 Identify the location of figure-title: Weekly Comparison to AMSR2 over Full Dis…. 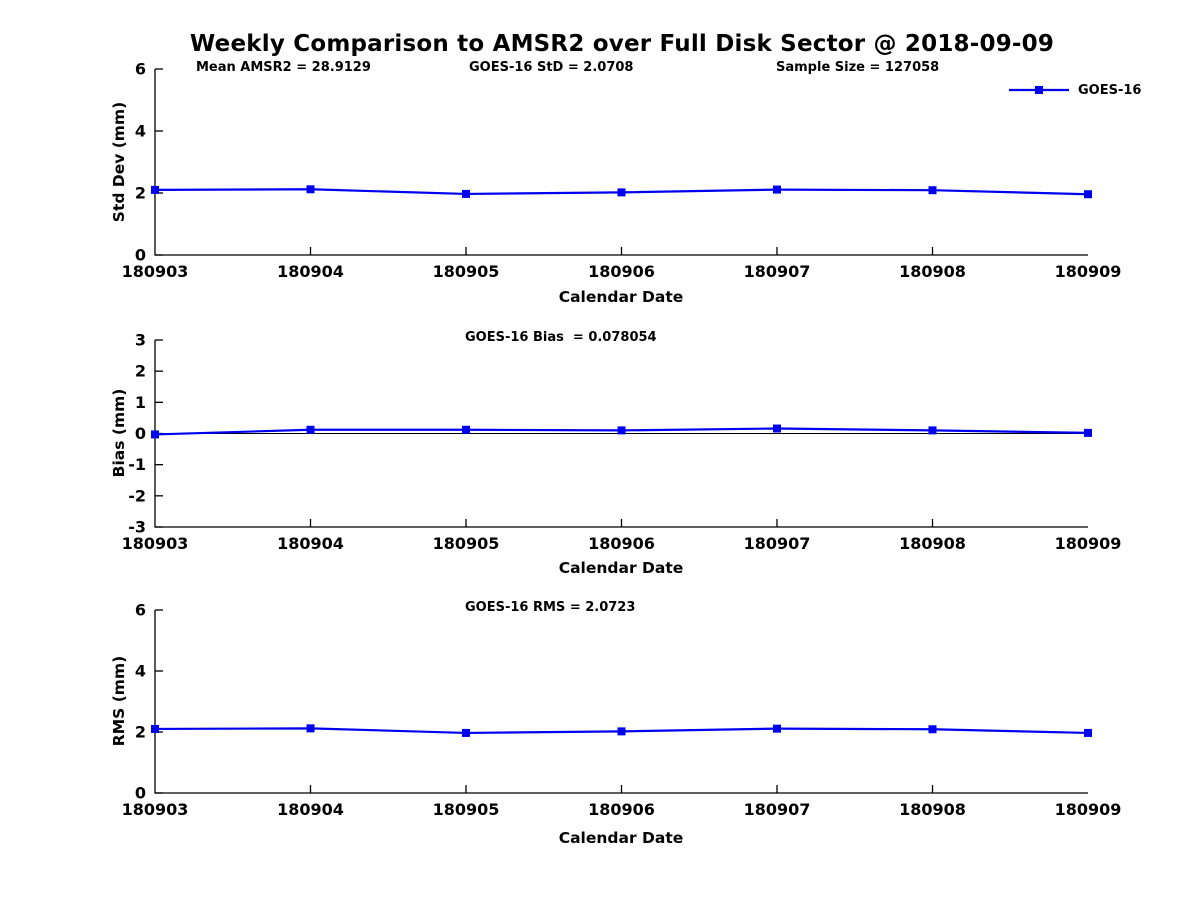
(622, 44).